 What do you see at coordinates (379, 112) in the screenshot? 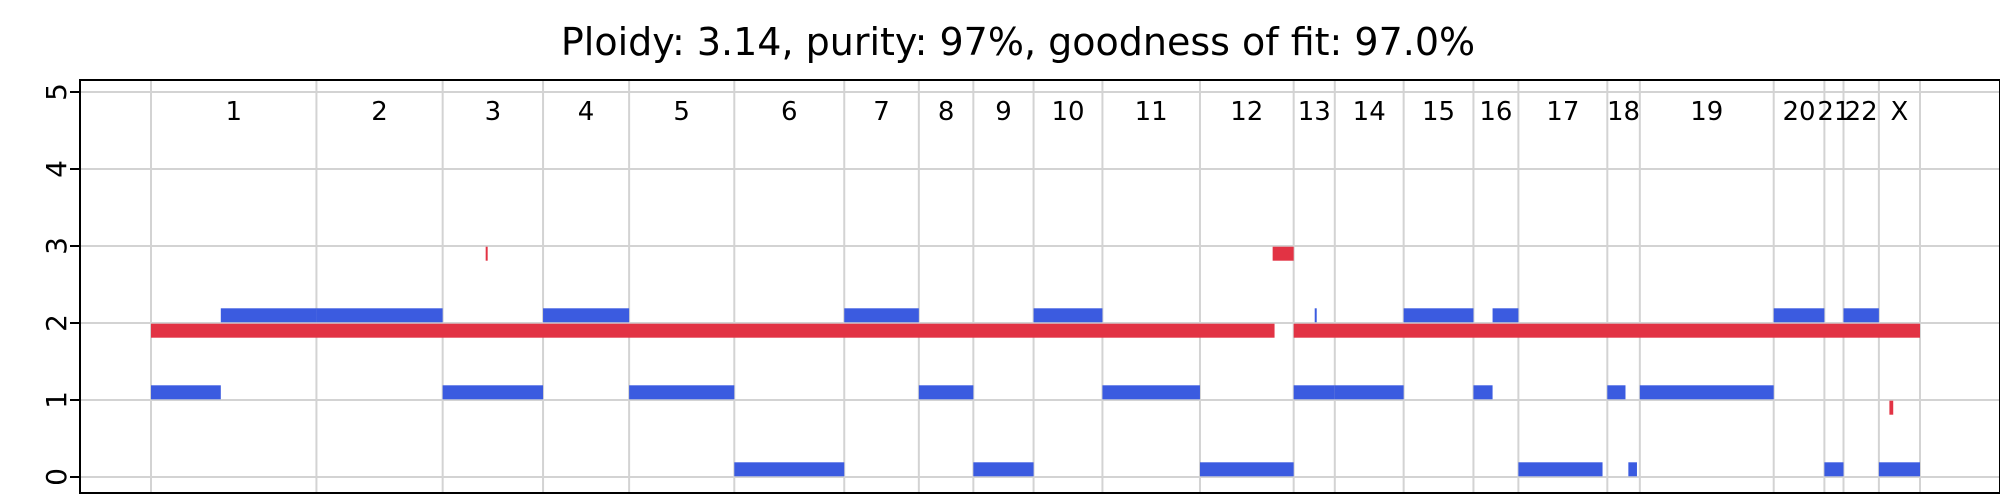
I see `chromosome-label: 2` at bounding box center [379, 112].